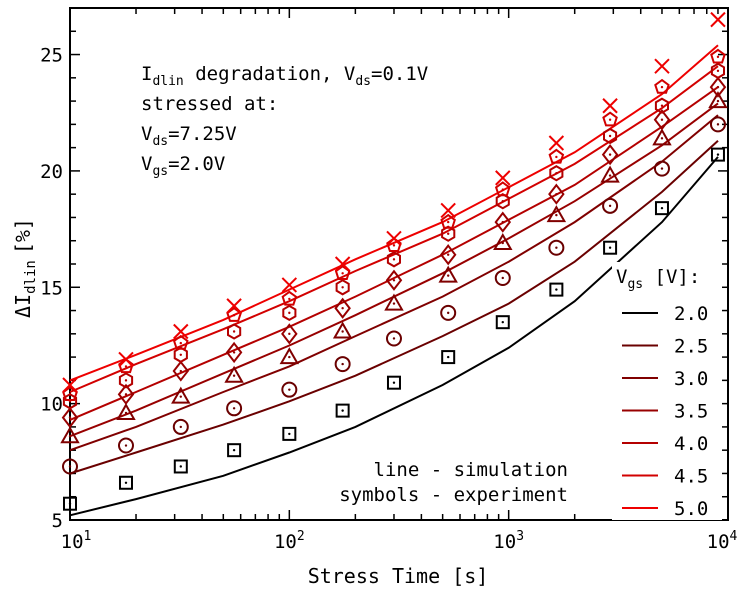 The image size is (754, 593). I want to click on legend: Vgs [V]: 2.0 2.5 3.0 3.5 4.0 4.5 5.0, so click(667, 391).